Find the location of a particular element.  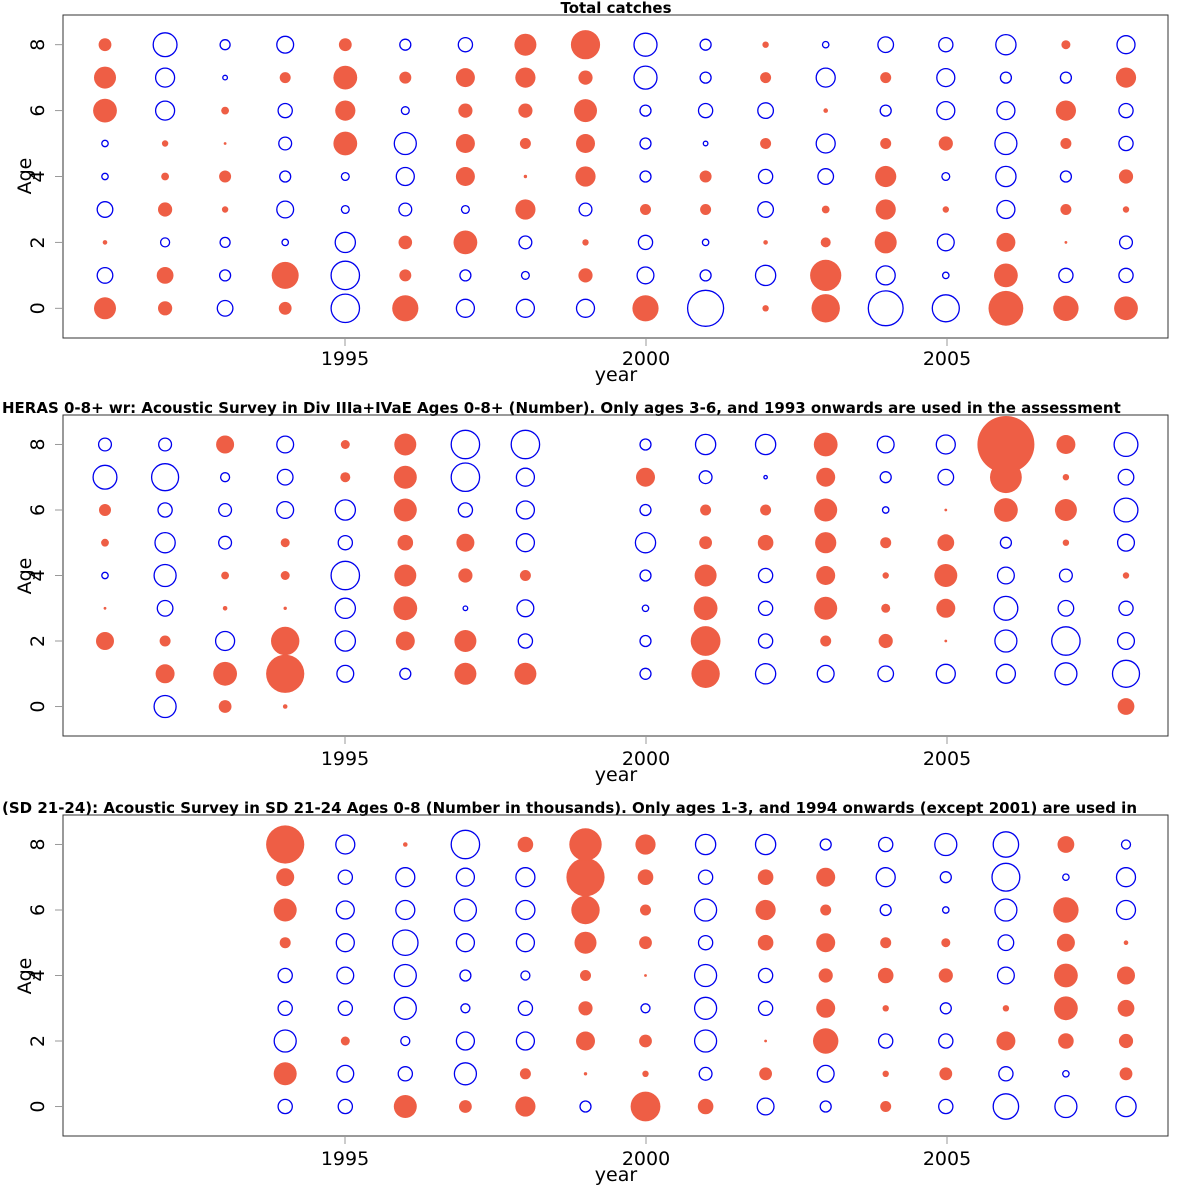

y-tick-label: 8 is located at coordinates (38, 844).